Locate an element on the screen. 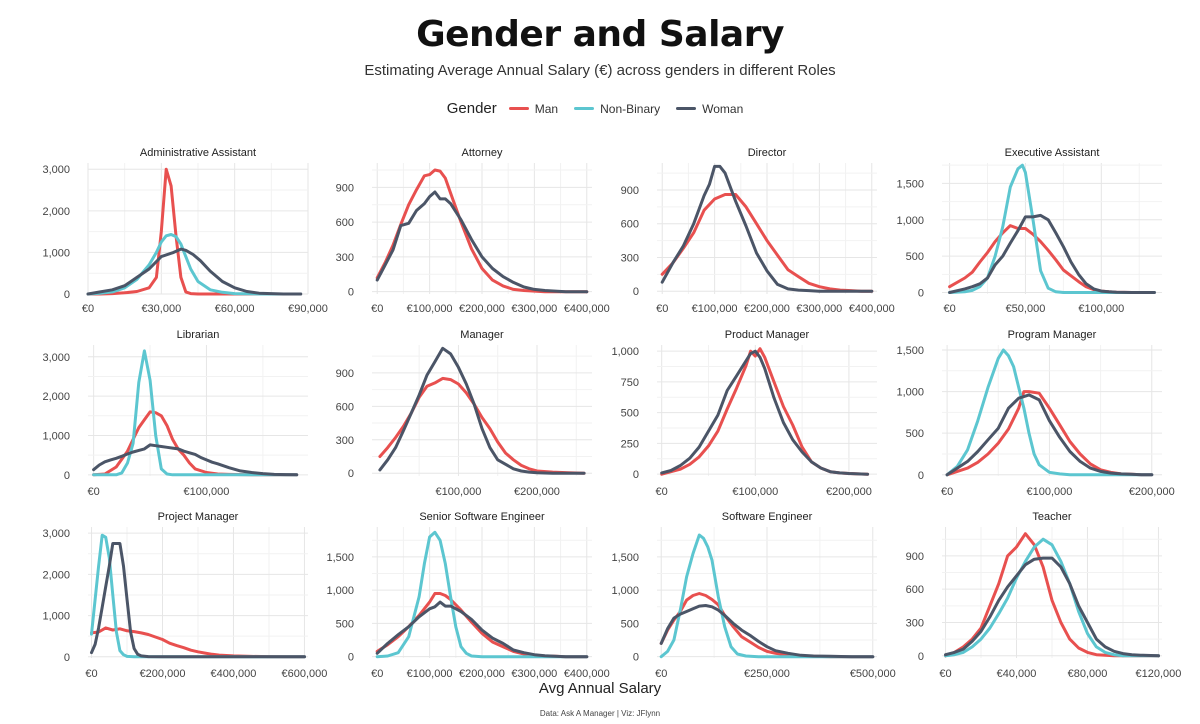 The width and height of the screenshot is (1200, 724). x-axis-title: Avg Annual Salary is located at coordinates (600, 688).